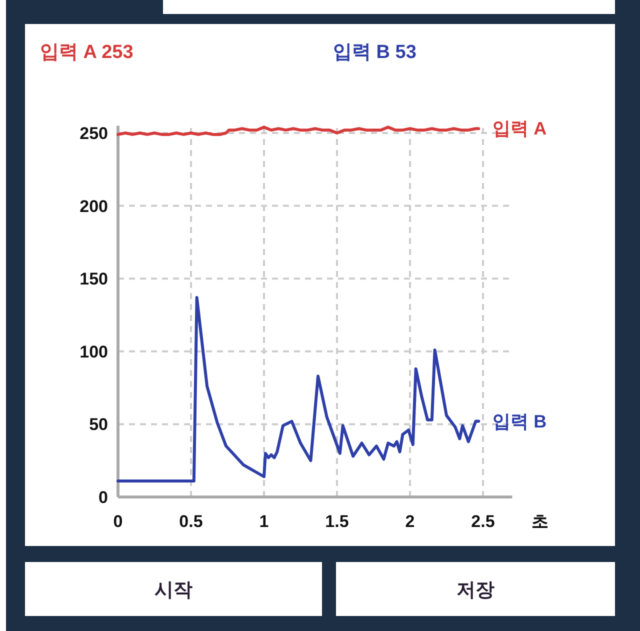  What do you see at coordinates (410, 521) in the screenshot?
I see `x-tick-label: 2` at bounding box center [410, 521].